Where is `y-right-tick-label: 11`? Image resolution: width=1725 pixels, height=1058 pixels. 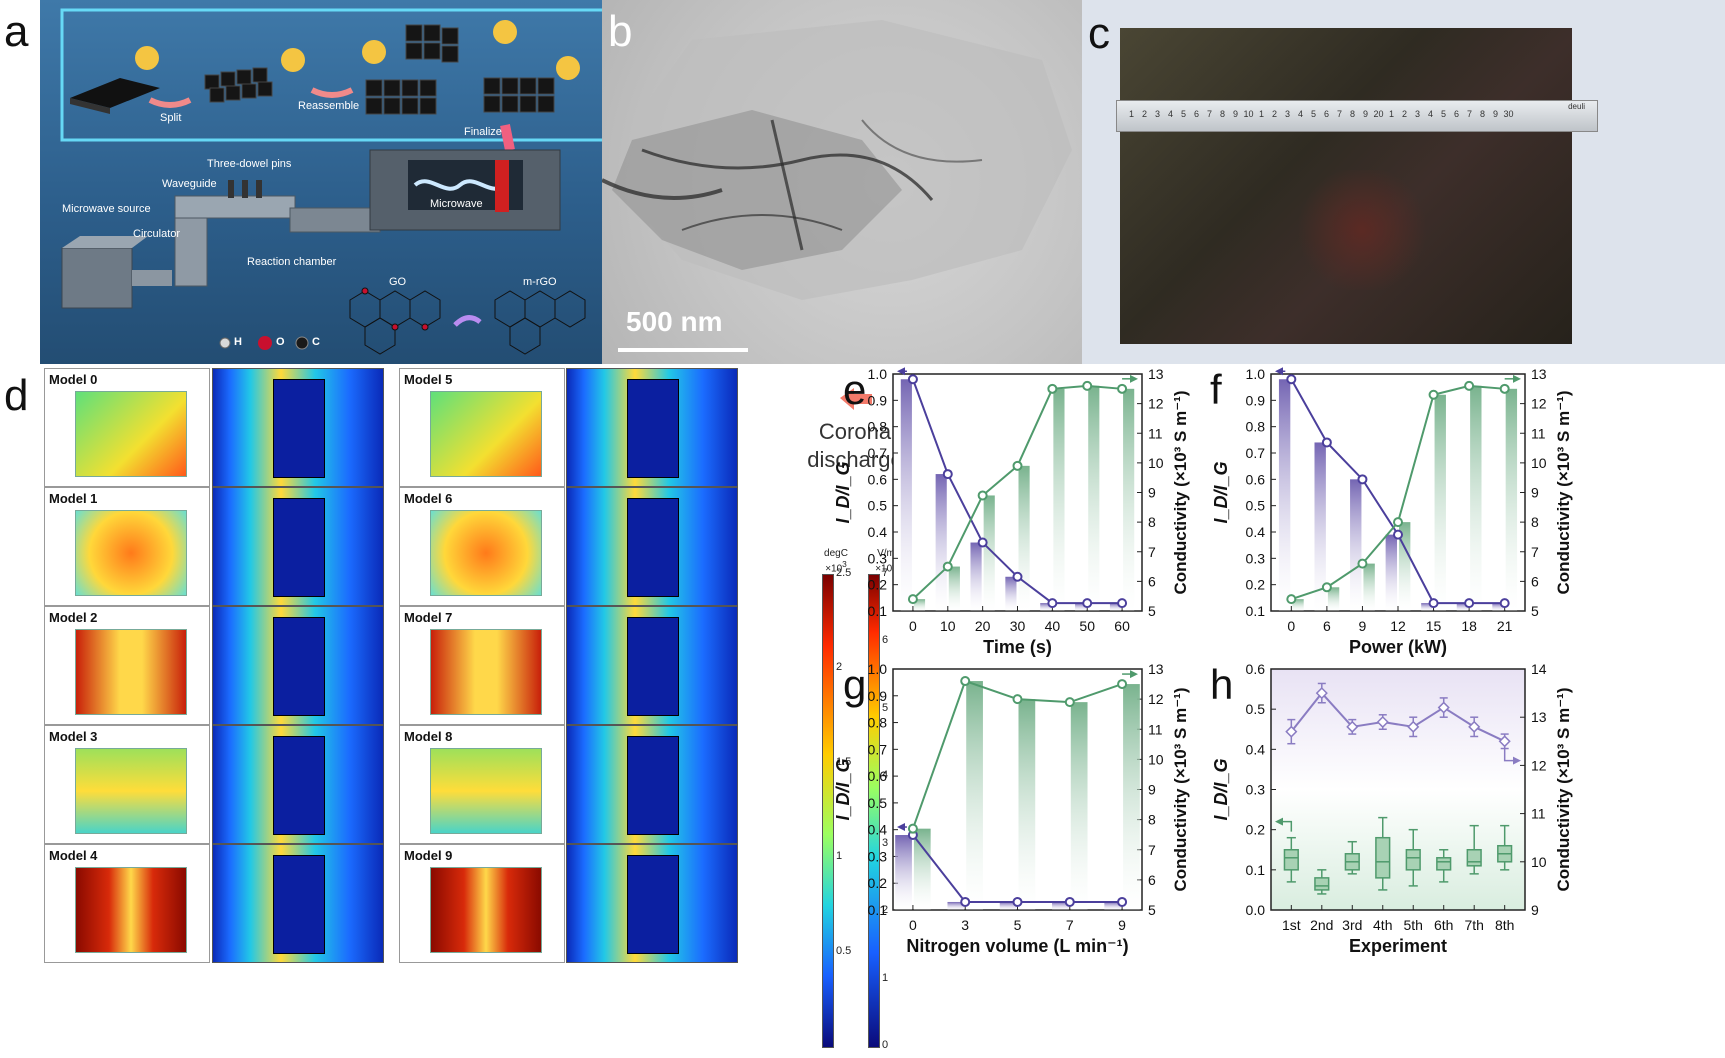
y-right-tick-label: 11 is located at coordinates (1155, 729).